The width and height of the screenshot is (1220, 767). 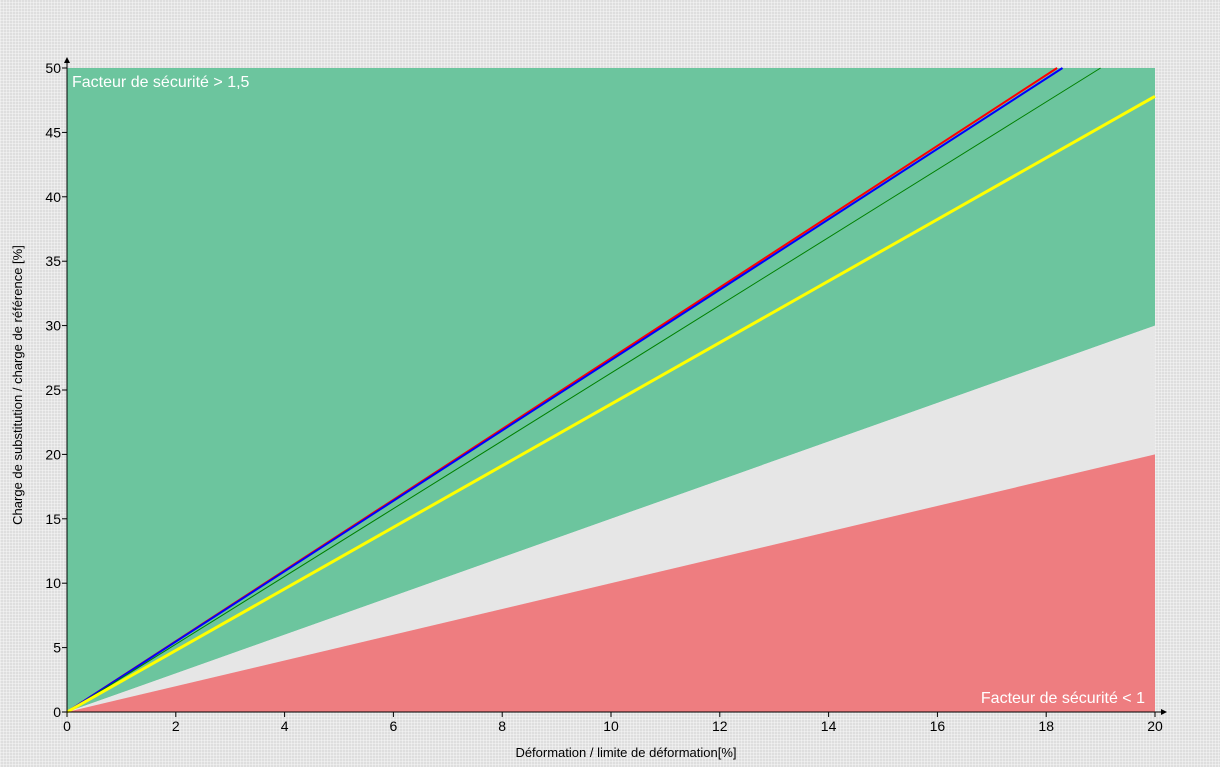 What do you see at coordinates (67, 60) in the screenshot?
I see `y-axis-arrow-icon` at bounding box center [67, 60].